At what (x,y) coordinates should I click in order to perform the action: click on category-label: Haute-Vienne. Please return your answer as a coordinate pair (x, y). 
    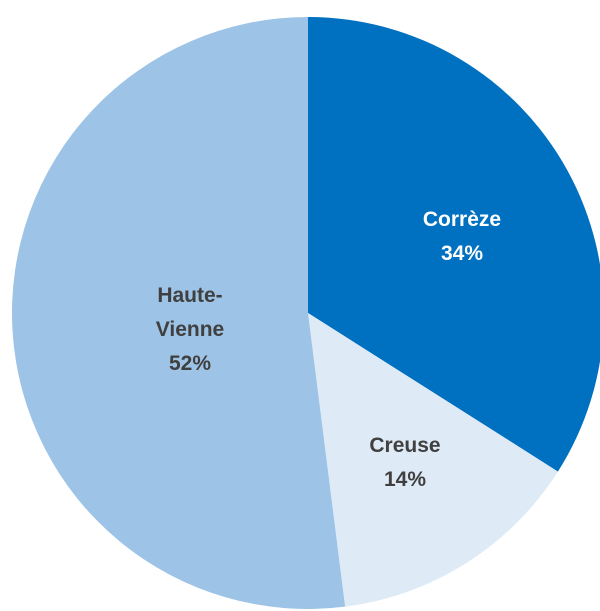
    Looking at the image, I should click on (190, 312).